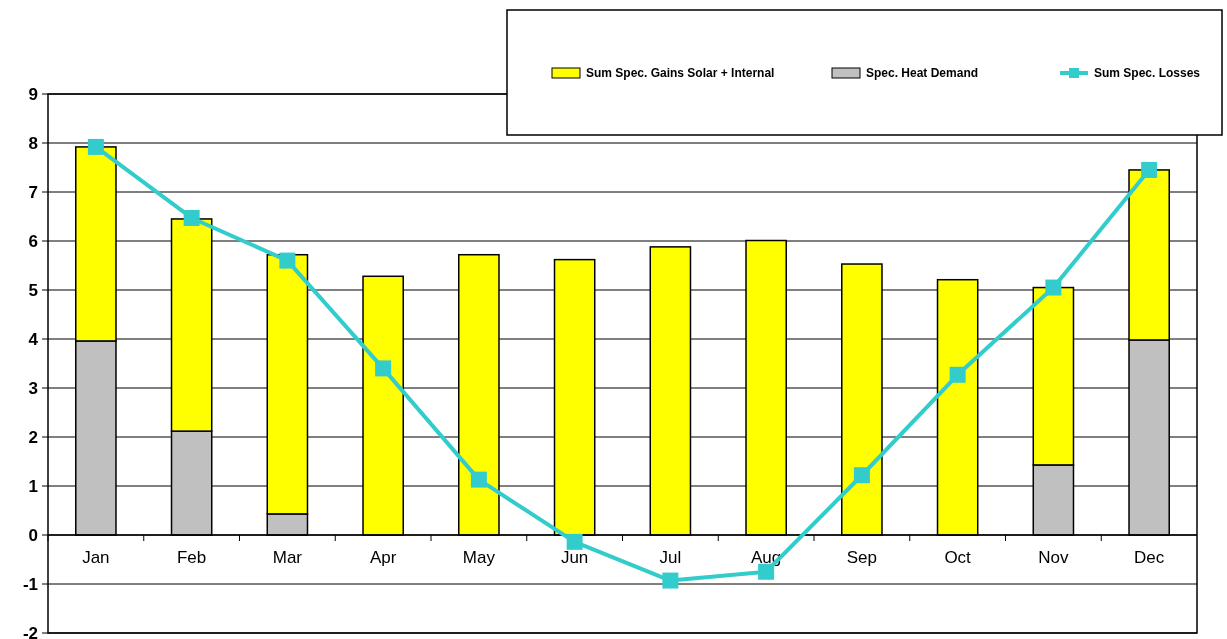 Image resolution: width=1227 pixels, height=639 pixels. I want to click on y-tick-label: 2, so click(33, 437).